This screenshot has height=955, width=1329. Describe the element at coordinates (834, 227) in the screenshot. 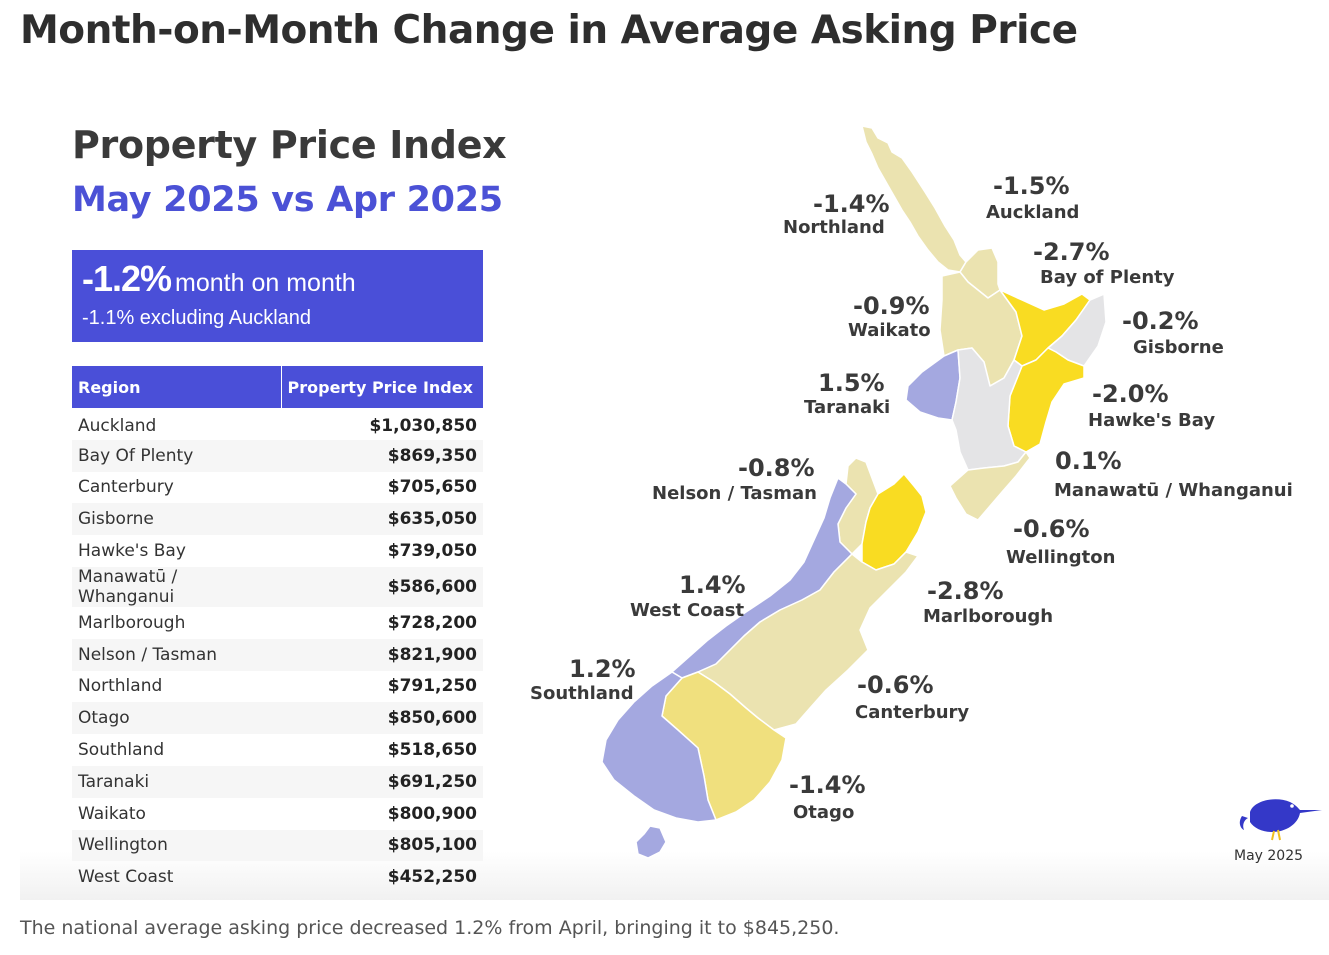

I see `label-name: Northland` at that location.